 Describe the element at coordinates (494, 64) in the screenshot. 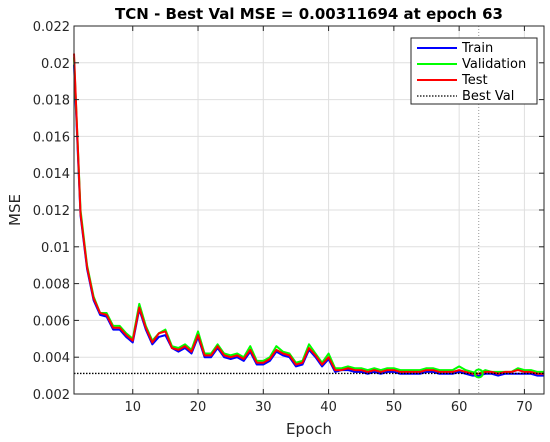

I see `legend-label-validation: Validation` at that location.